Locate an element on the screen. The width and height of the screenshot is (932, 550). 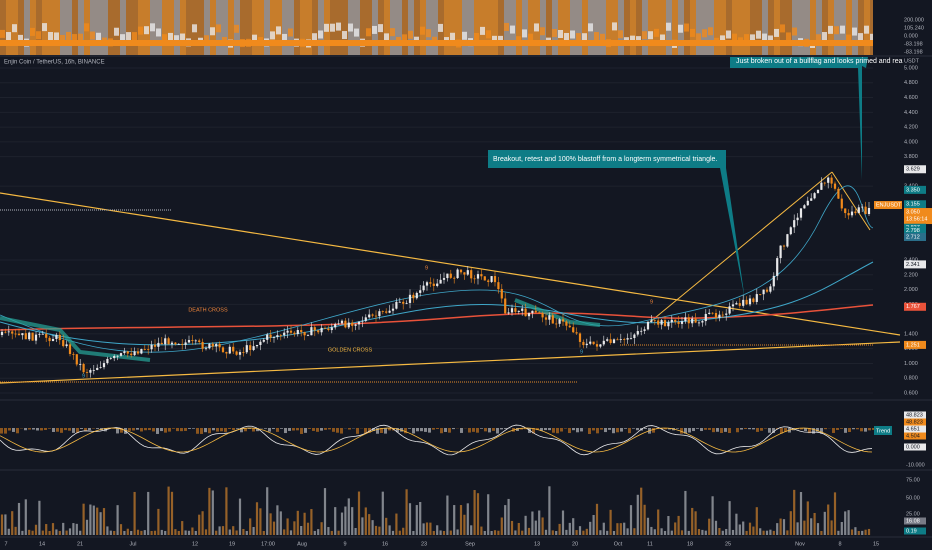
x-label: 16 is located at coordinates (385, 544).